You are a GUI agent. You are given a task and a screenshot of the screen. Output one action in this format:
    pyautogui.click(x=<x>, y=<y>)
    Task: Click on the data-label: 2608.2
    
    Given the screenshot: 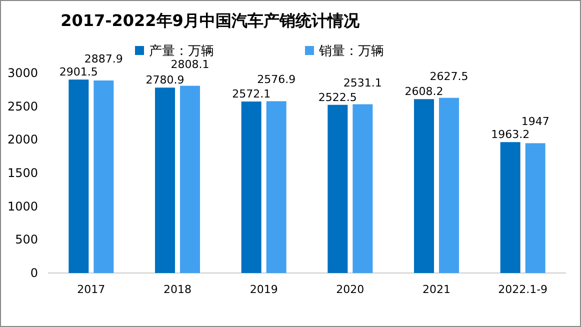 What is the action you would take?
    pyautogui.click(x=424, y=91)
    